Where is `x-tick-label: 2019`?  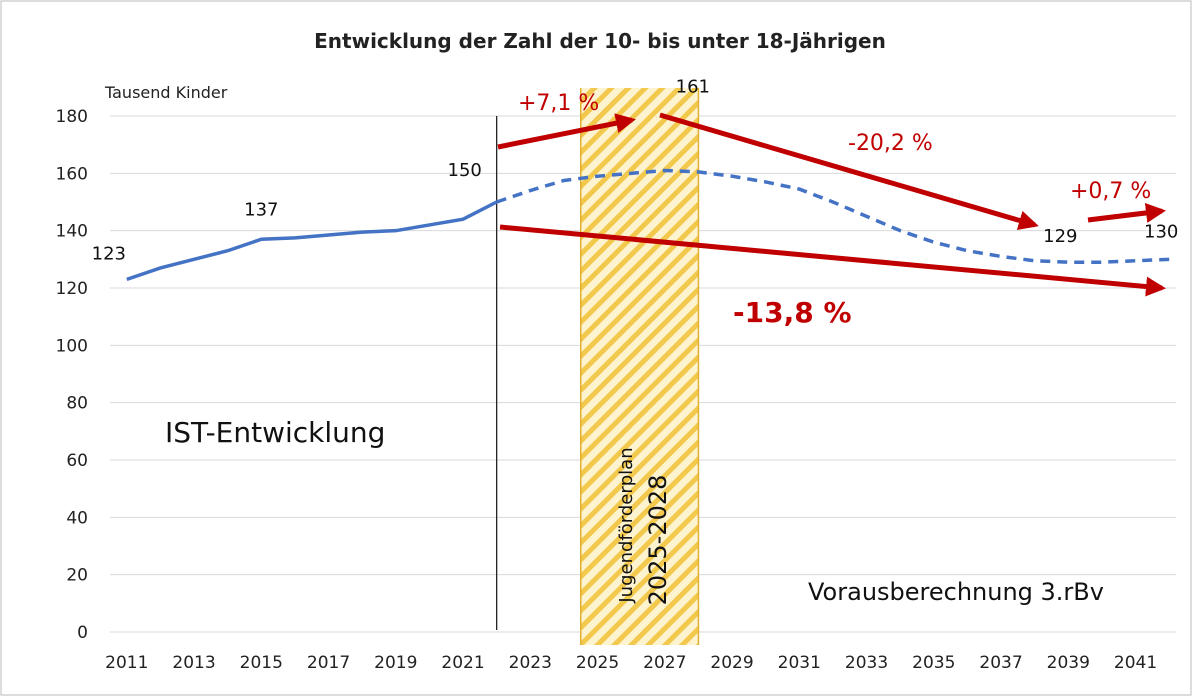 x-tick-label: 2019 is located at coordinates (395, 663).